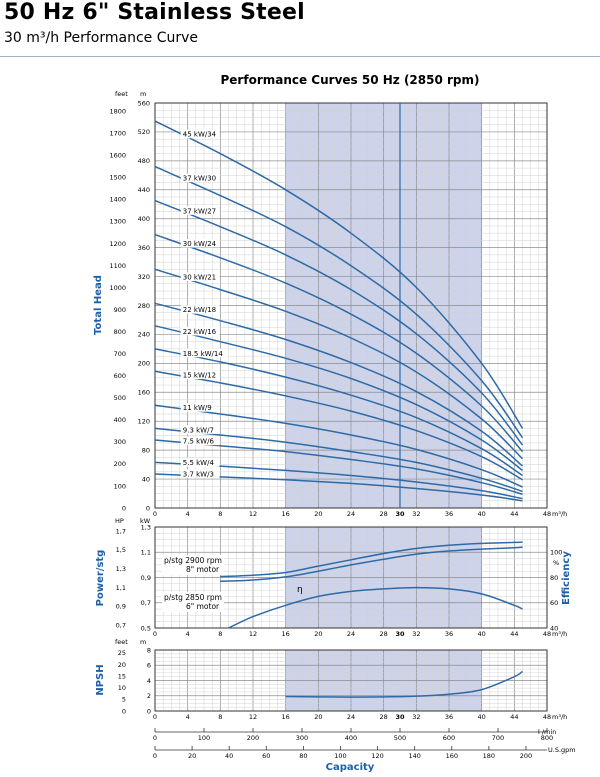 This screenshot has width=600, height=777. What do you see at coordinates (144, 364) in the screenshot?
I see `head-m-tick: 200` at bounding box center [144, 364].